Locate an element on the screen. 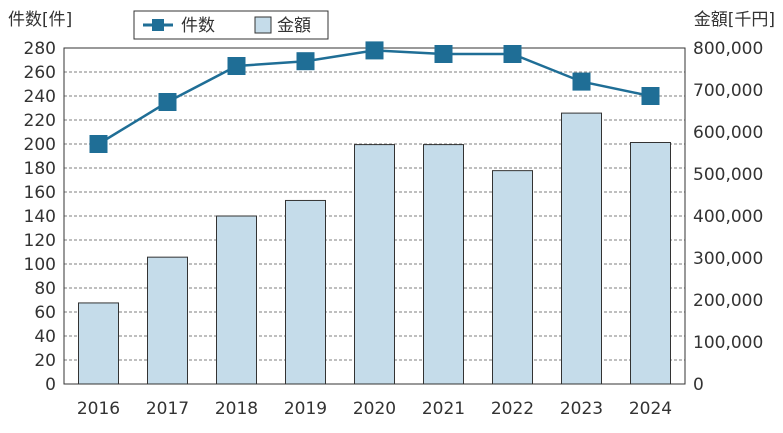 This screenshot has height=433, width=783. right-tick-label: 200,000 is located at coordinates (728, 301).